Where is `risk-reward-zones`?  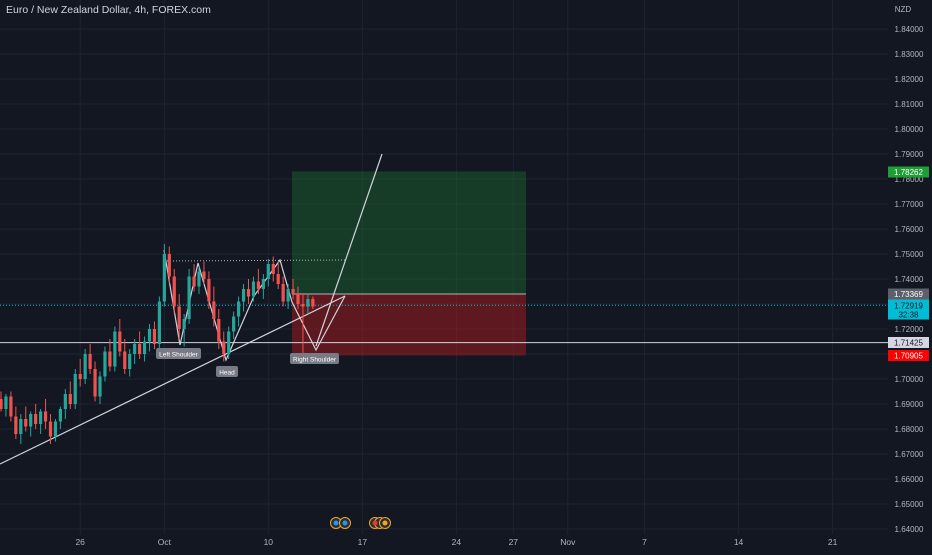
risk-reward-zones is located at coordinates (409, 263).